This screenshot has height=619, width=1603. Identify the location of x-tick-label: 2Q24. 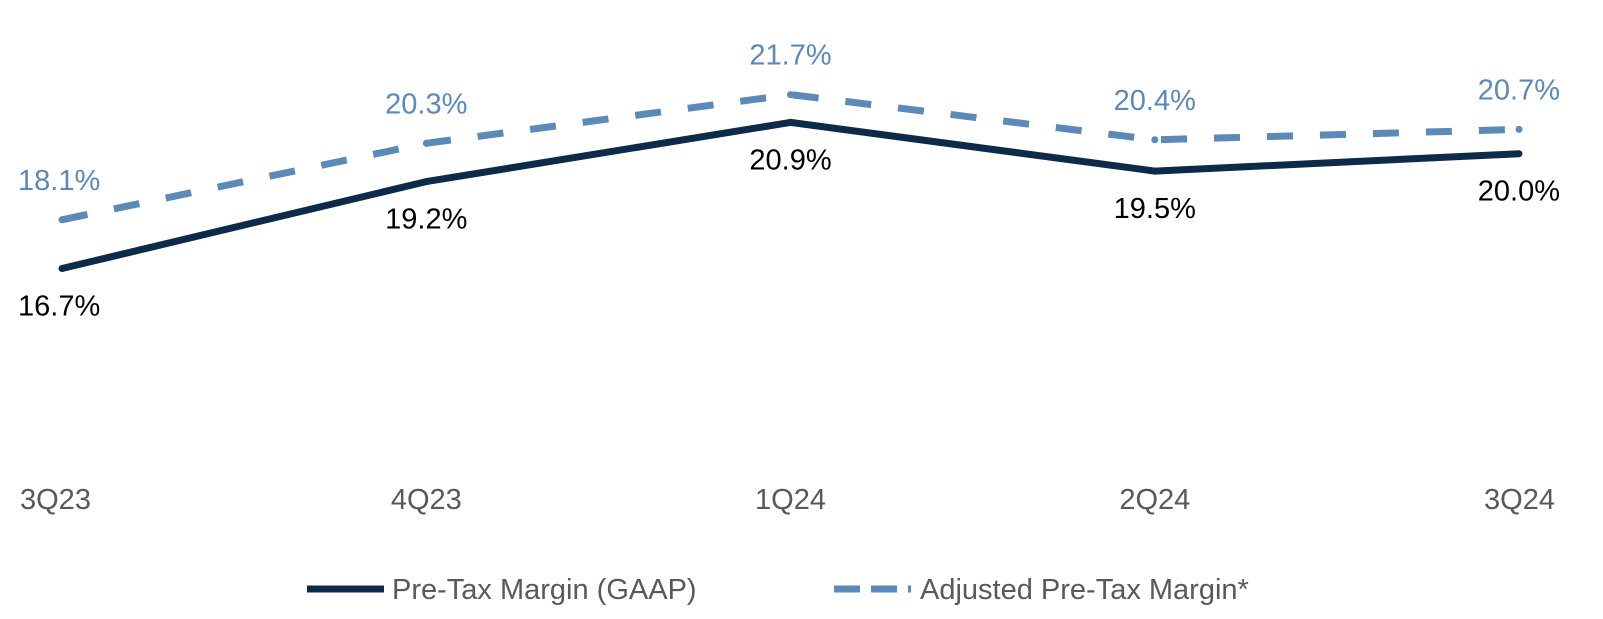
(1154, 500).